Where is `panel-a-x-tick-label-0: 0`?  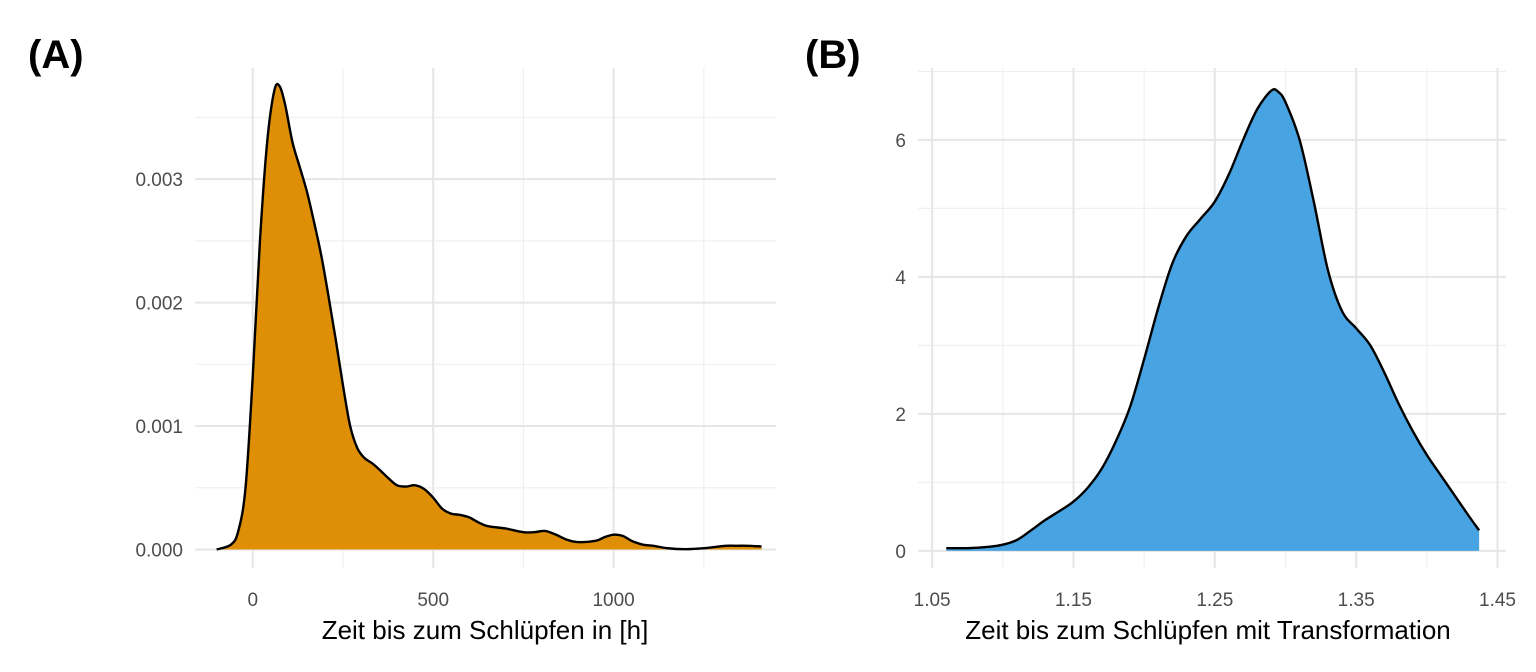 panel-a-x-tick-label-0: 0 is located at coordinates (252, 600).